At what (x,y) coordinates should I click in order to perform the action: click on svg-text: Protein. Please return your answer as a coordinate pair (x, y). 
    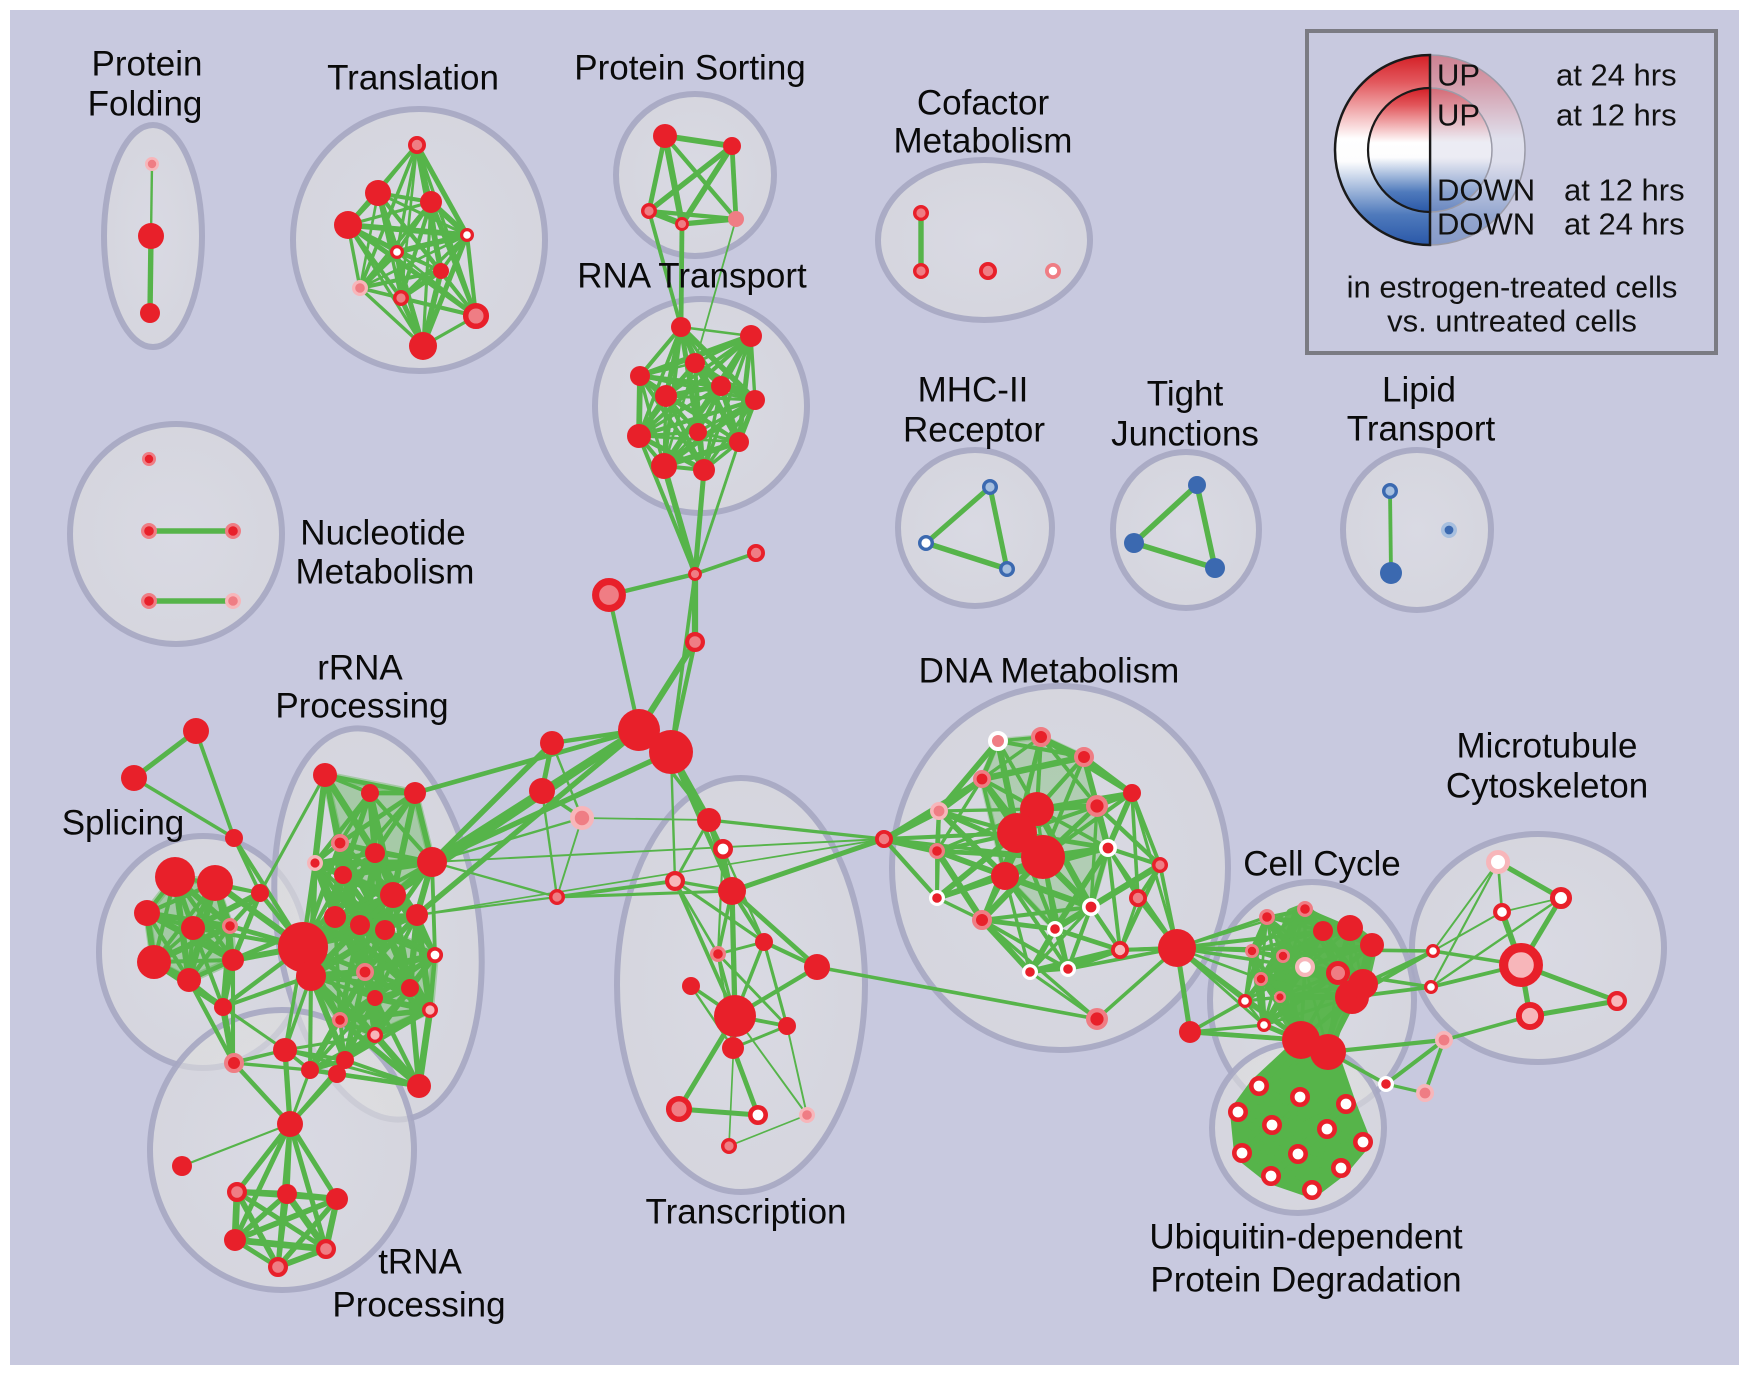
    Looking at the image, I should click on (147, 64).